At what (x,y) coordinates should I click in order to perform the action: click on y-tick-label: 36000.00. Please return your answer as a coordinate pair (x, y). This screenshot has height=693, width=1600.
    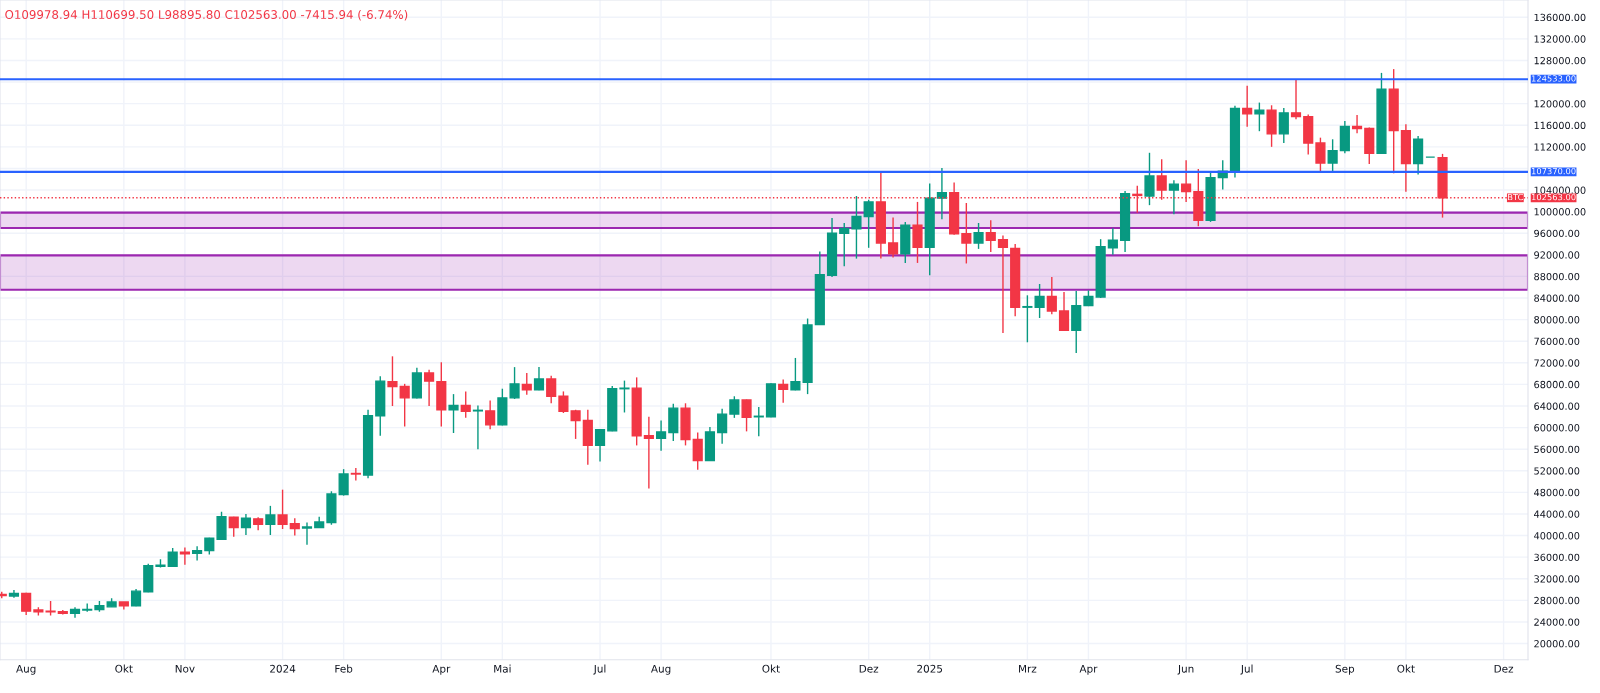
    Looking at the image, I should click on (1557, 557).